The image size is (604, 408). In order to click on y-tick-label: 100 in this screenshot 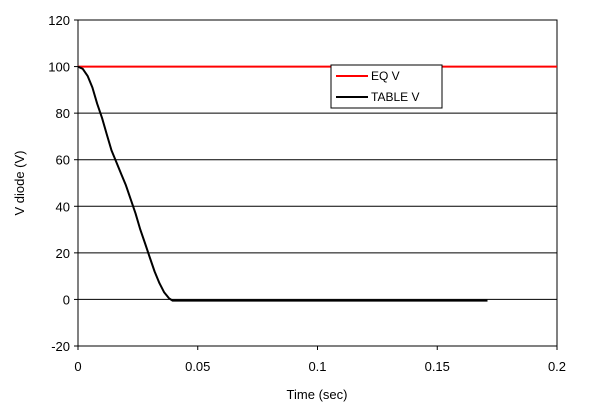, I will do `click(59, 67)`.